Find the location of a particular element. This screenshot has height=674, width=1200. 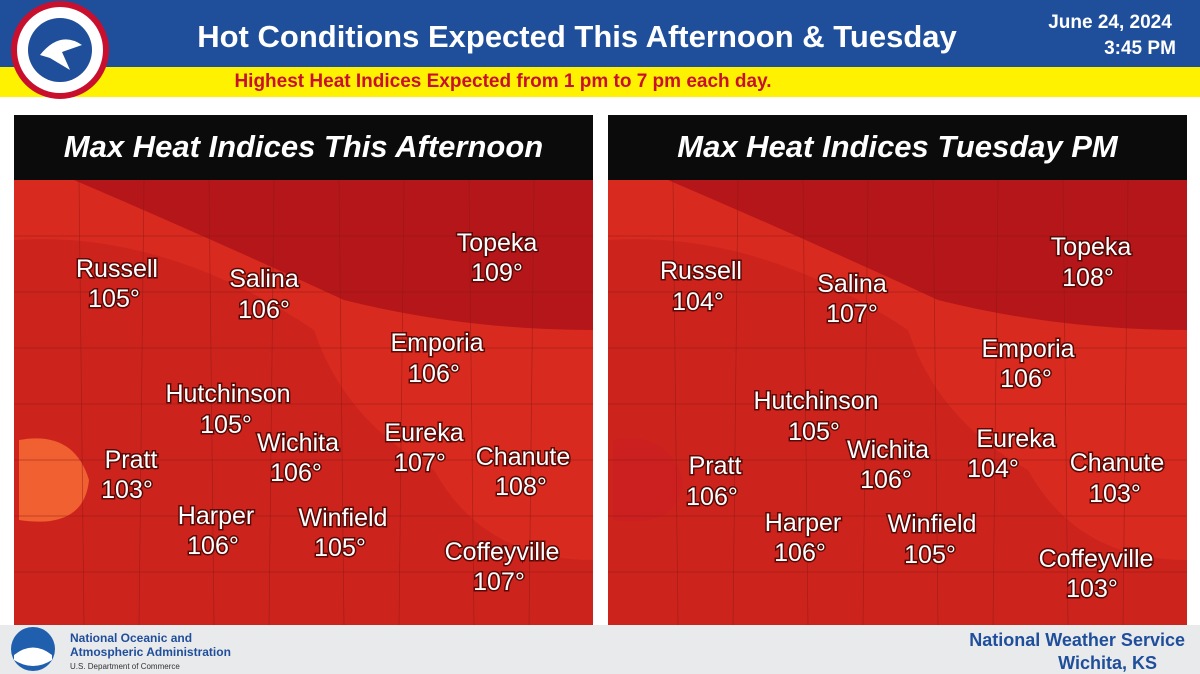

panel-title: Max Heat Indices Tuesday PM is located at coordinates (898, 146).